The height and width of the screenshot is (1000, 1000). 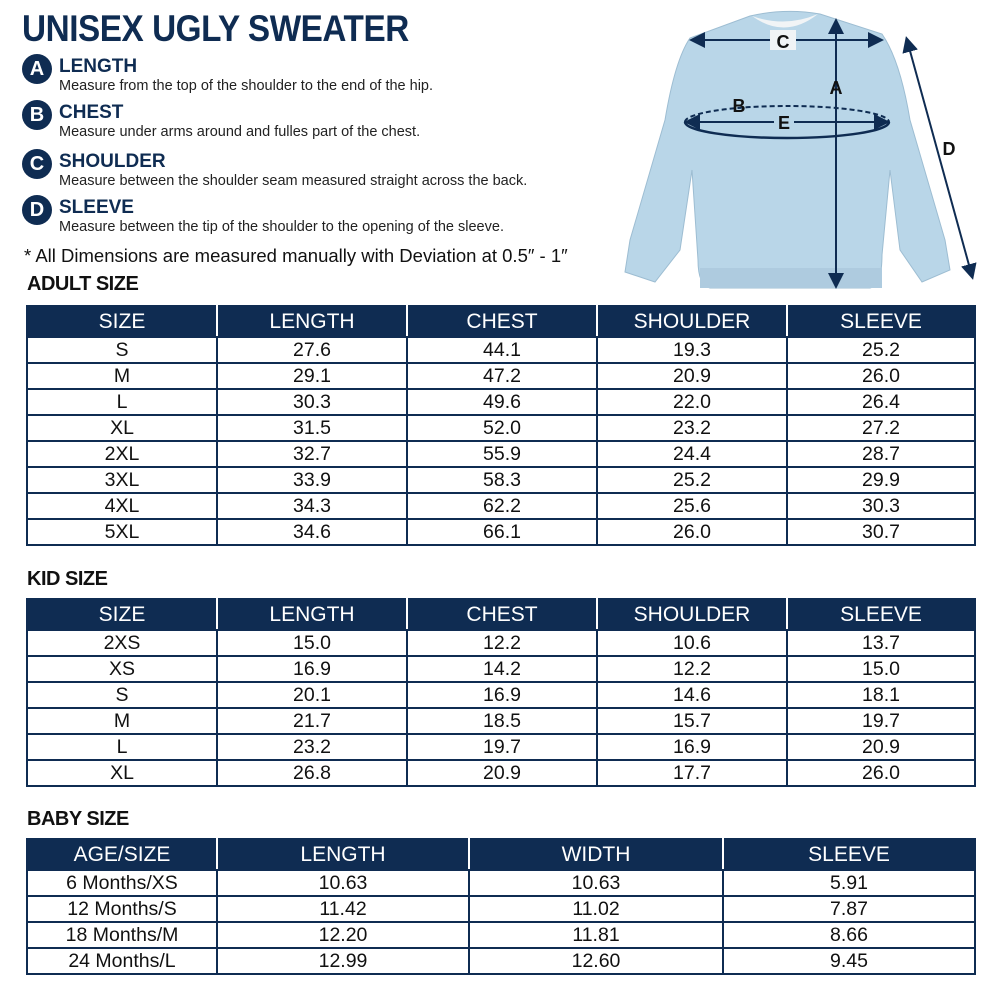 What do you see at coordinates (122, 721) in the screenshot?
I see `size-cell: M` at bounding box center [122, 721].